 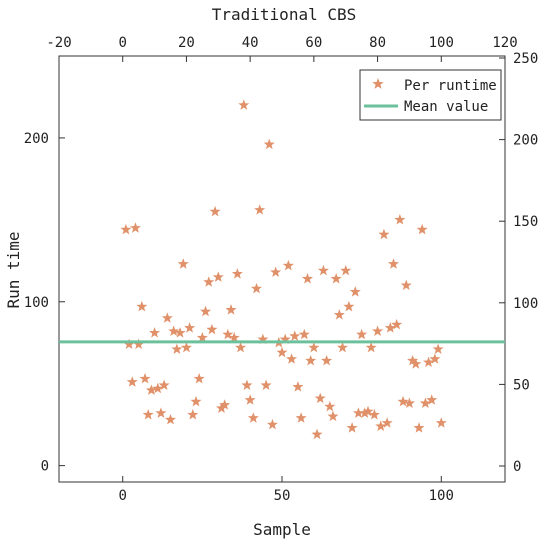 What do you see at coordinates (284, 14) in the screenshot?
I see `top-axis-title: Traditional CBS` at bounding box center [284, 14].